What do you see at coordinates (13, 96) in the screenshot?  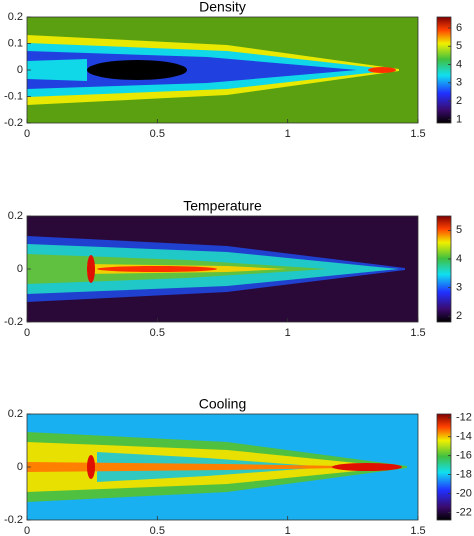 I see `y-tick-label: -0.1` at bounding box center [13, 96].